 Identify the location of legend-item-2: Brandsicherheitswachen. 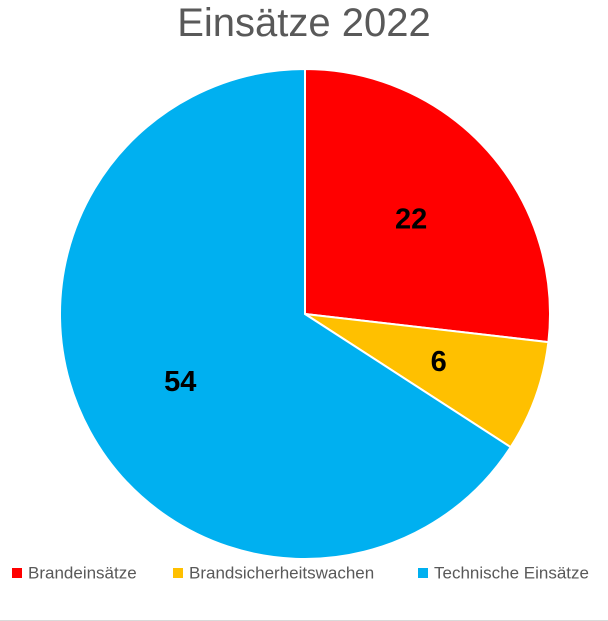
(273, 573).